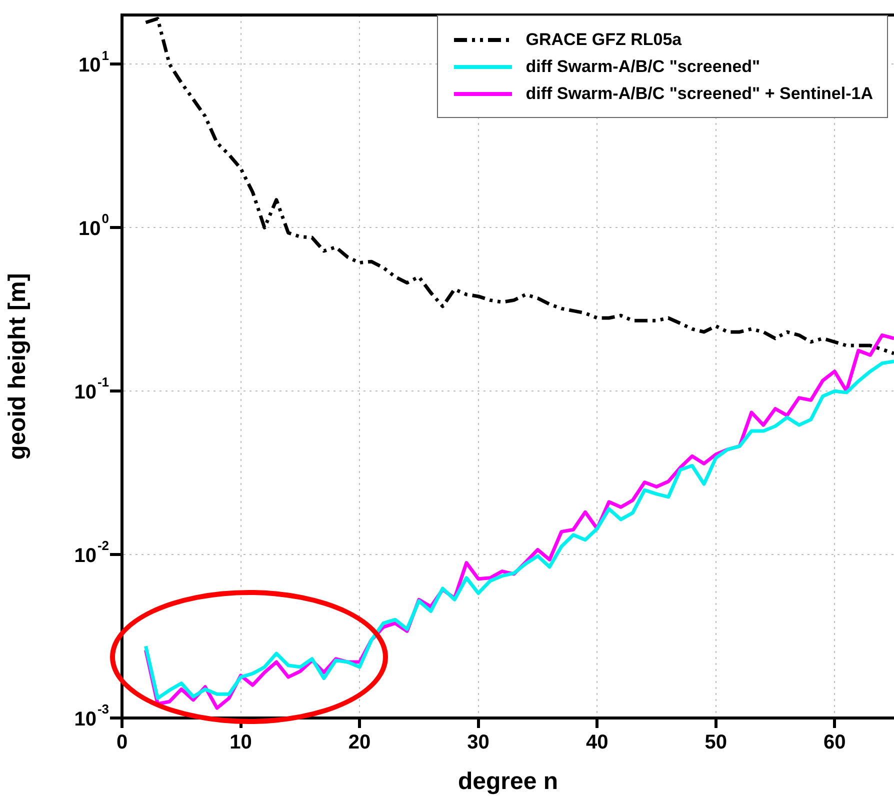 The width and height of the screenshot is (894, 801). What do you see at coordinates (508, 782) in the screenshot?
I see `x-axis-title: degree n` at bounding box center [508, 782].